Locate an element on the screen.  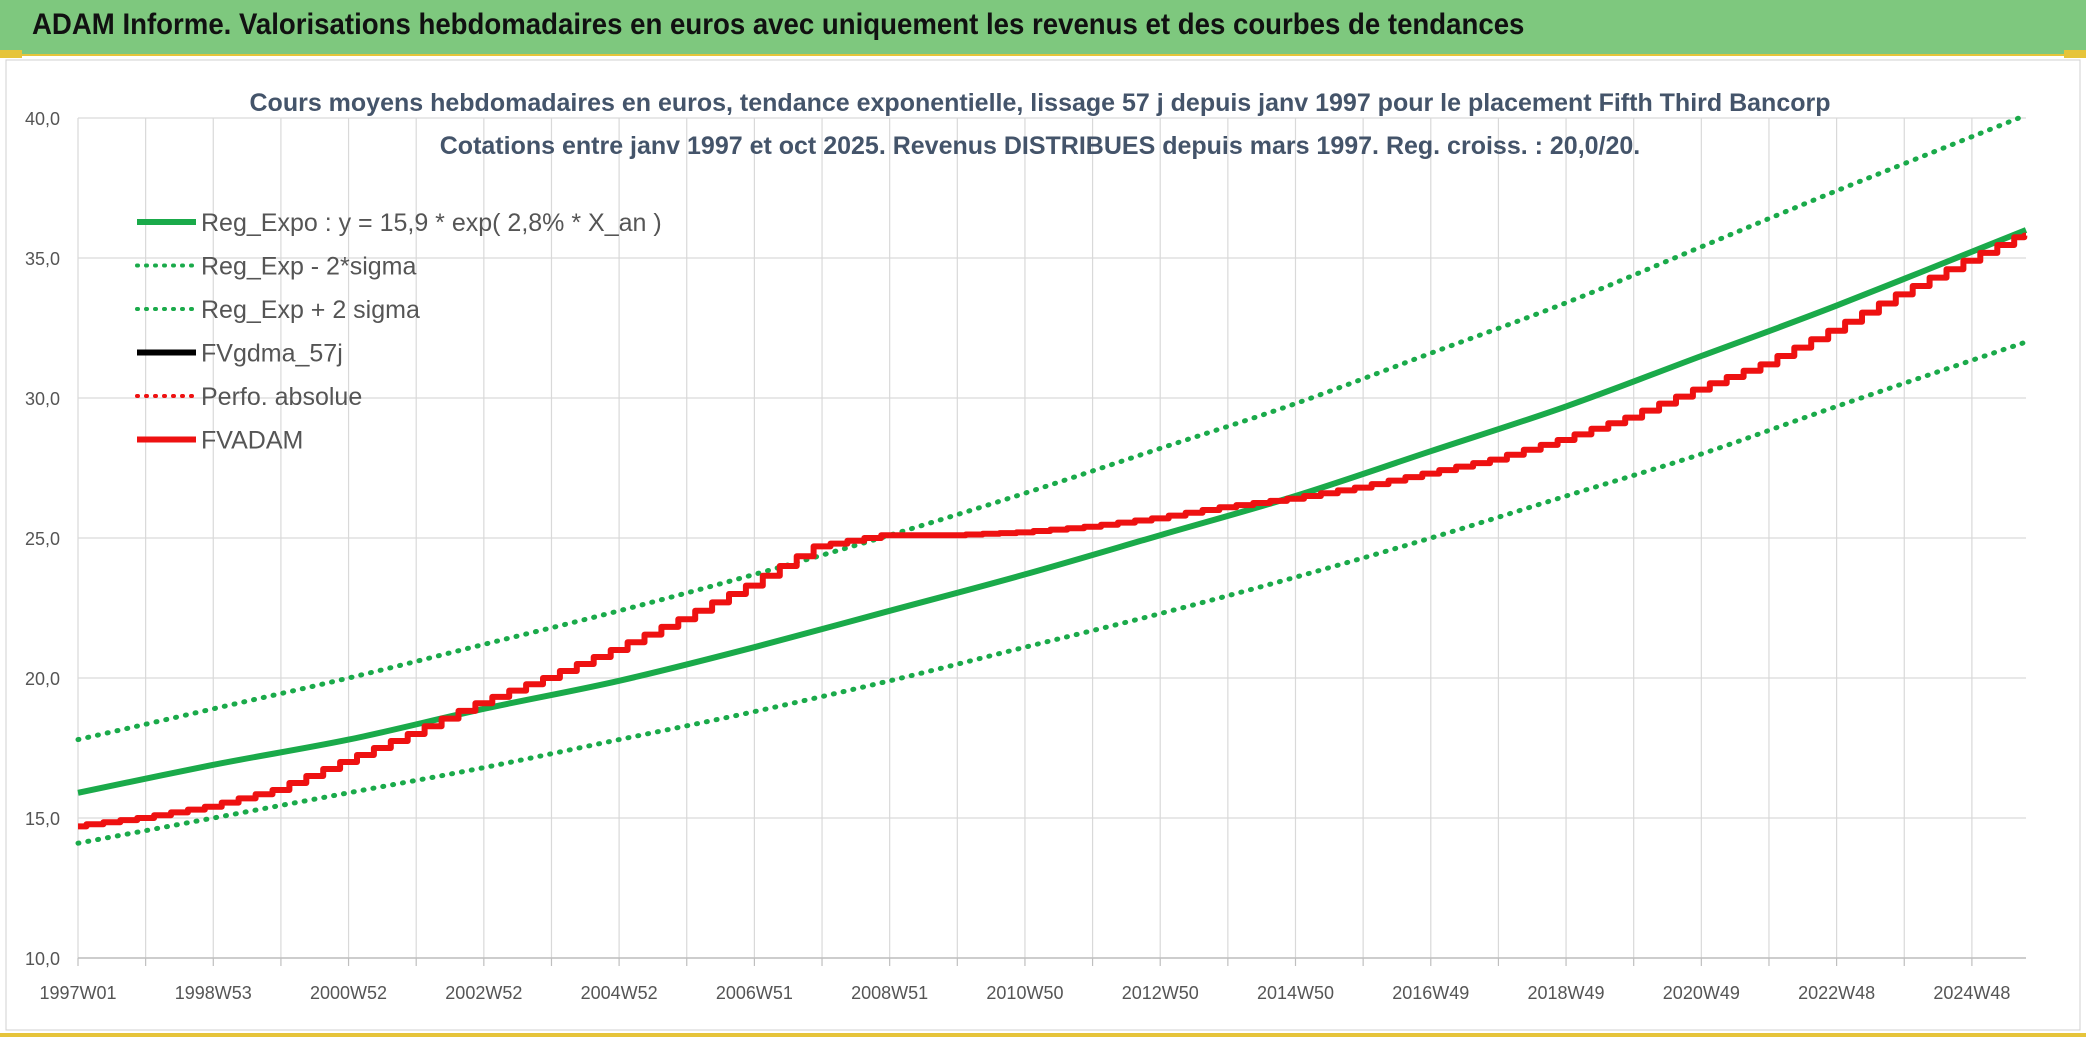
y-tick-label: 15,0 is located at coordinates (42, 819).